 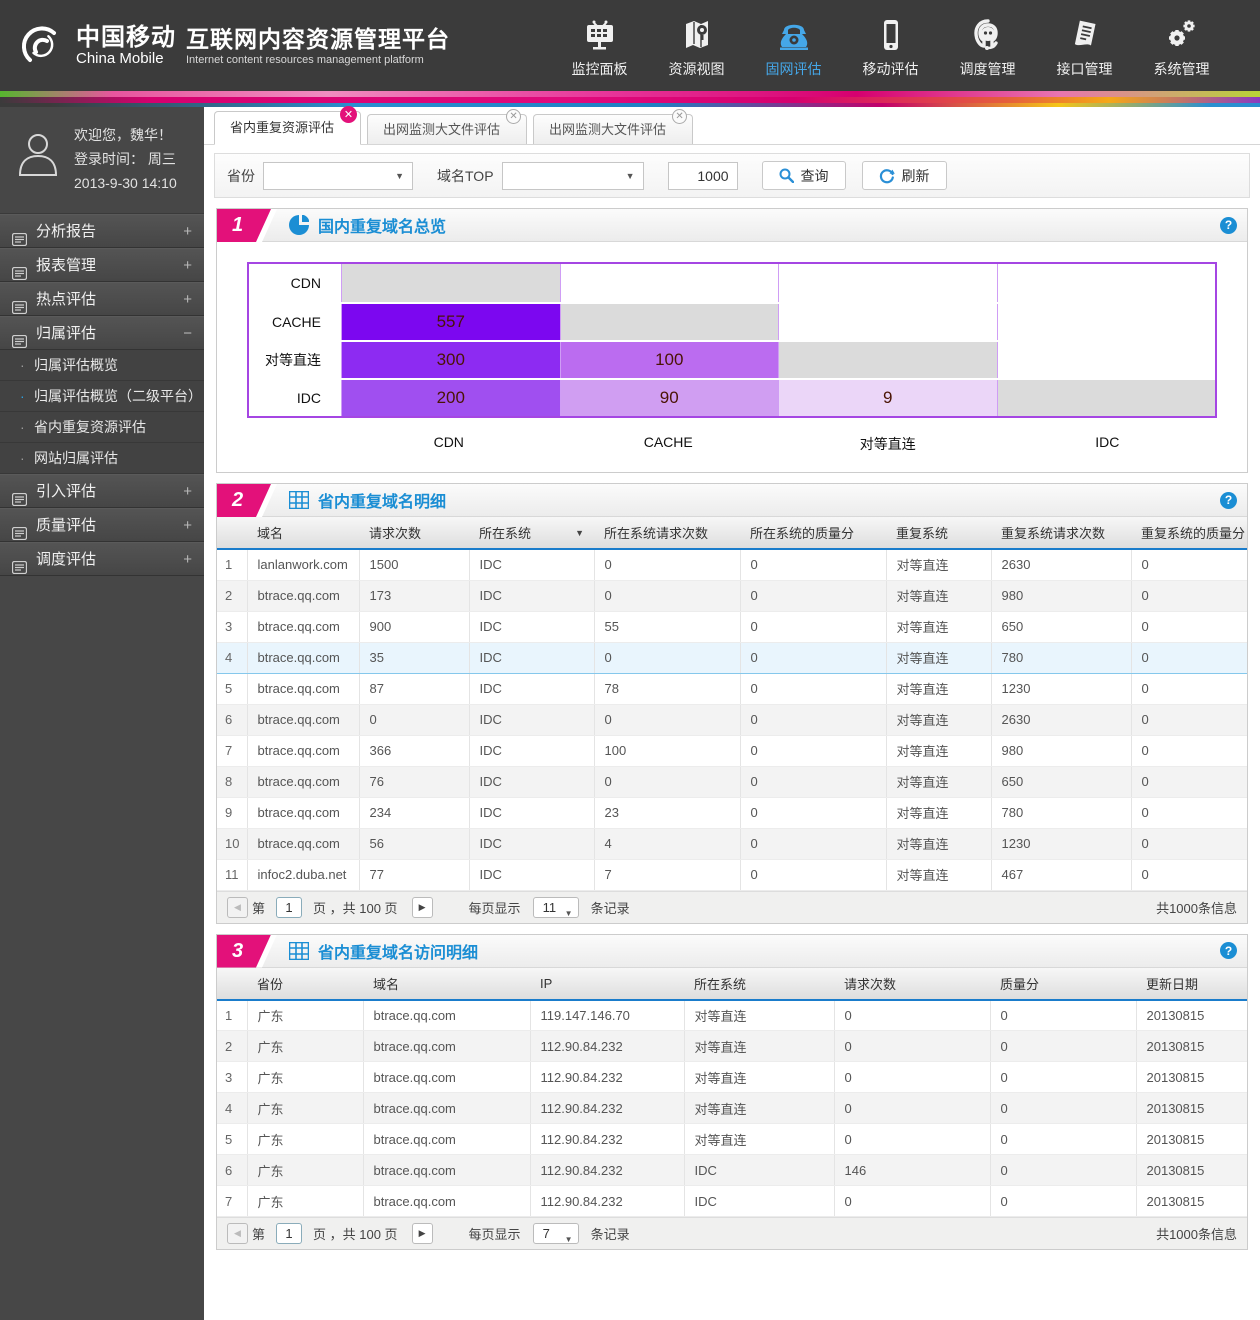 What do you see at coordinates (1061, 875) in the screenshot?
I see `cell: 467` at bounding box center [1061, 875].